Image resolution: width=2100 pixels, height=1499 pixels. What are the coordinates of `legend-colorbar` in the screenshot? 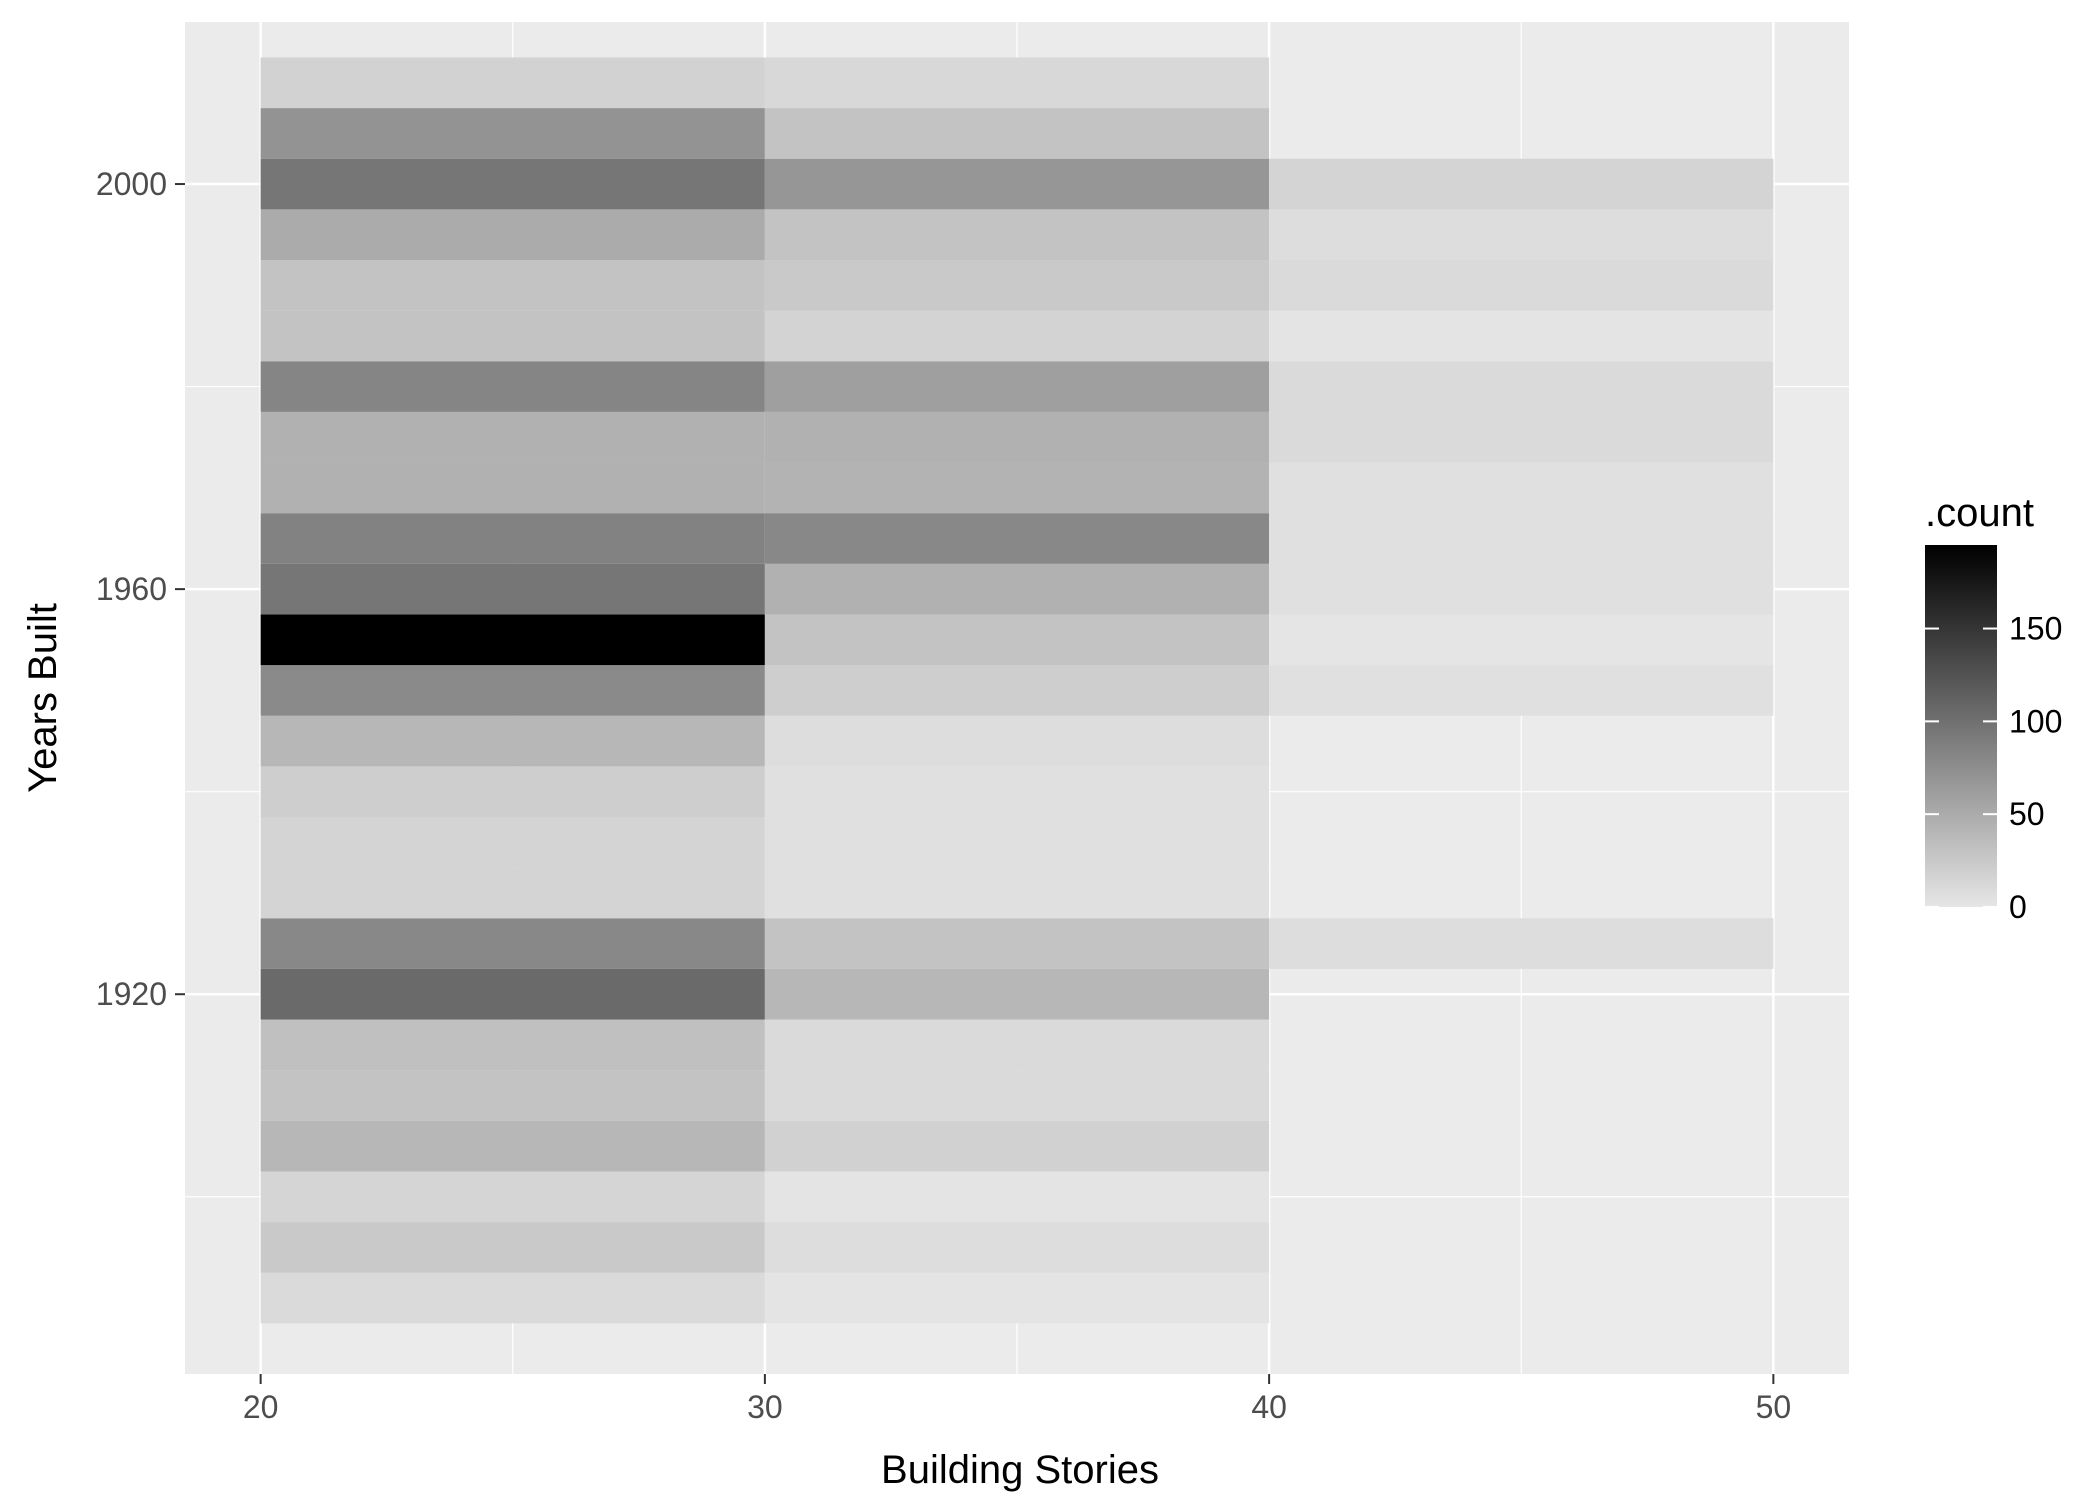 It's located at (1961, 726).